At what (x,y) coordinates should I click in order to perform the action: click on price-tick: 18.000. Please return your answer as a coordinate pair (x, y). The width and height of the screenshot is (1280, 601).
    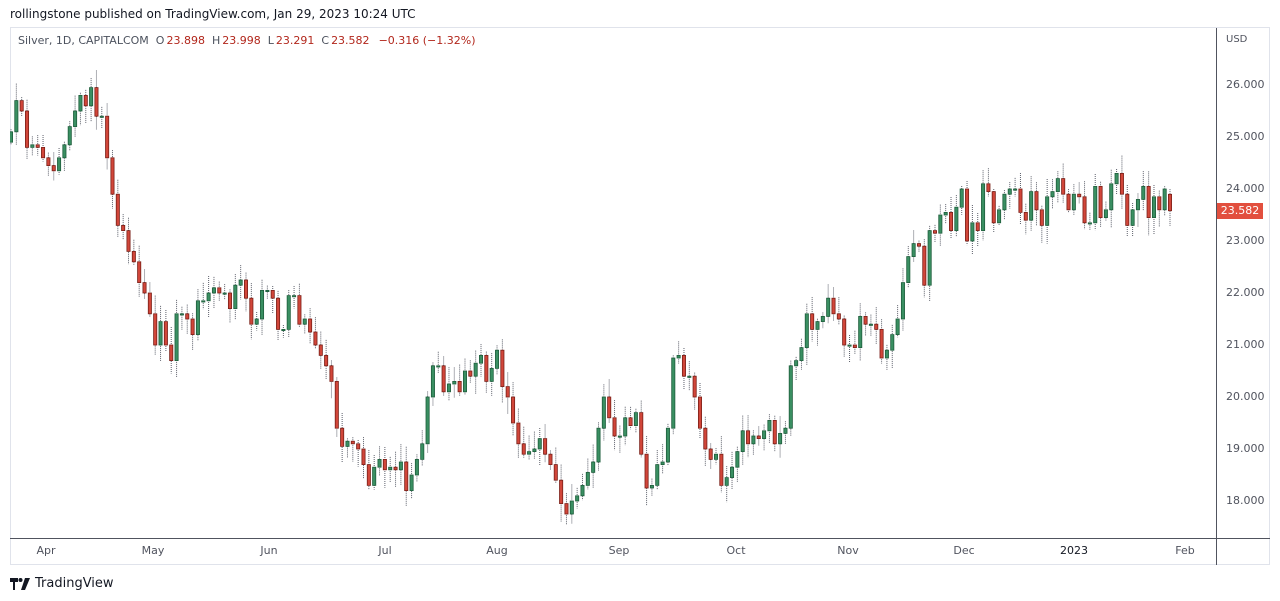
    Looking at the image, I should click on (1245, 500).